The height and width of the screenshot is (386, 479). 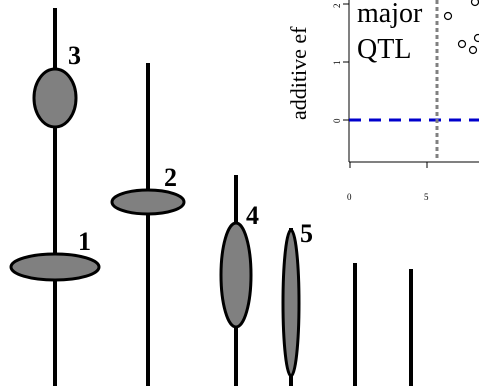 I want to click on qtl-5-ellipse, so click(x=291, y=303).